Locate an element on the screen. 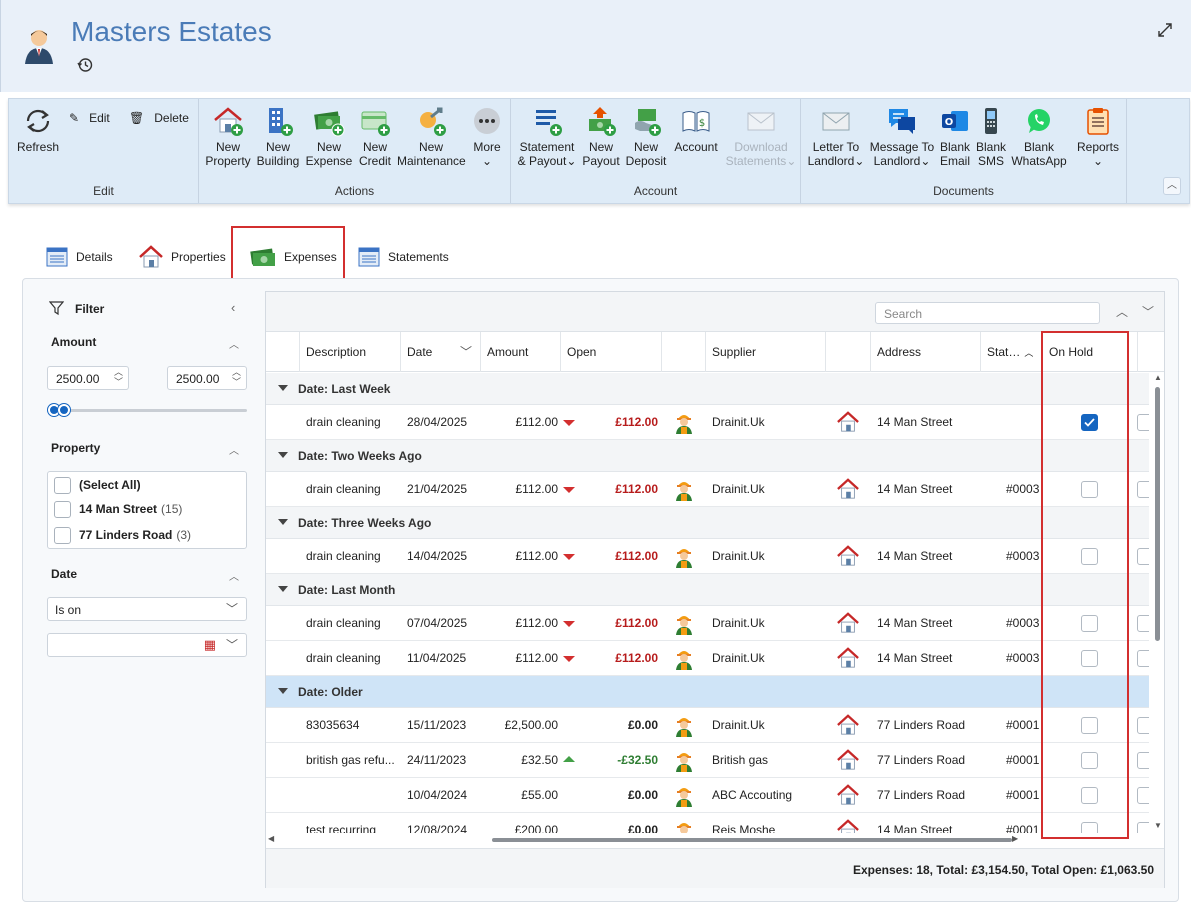 The width and height of the screenshot is (1191, 914). collapse-filter-button: ‹ is located at coordinates (233, 307).